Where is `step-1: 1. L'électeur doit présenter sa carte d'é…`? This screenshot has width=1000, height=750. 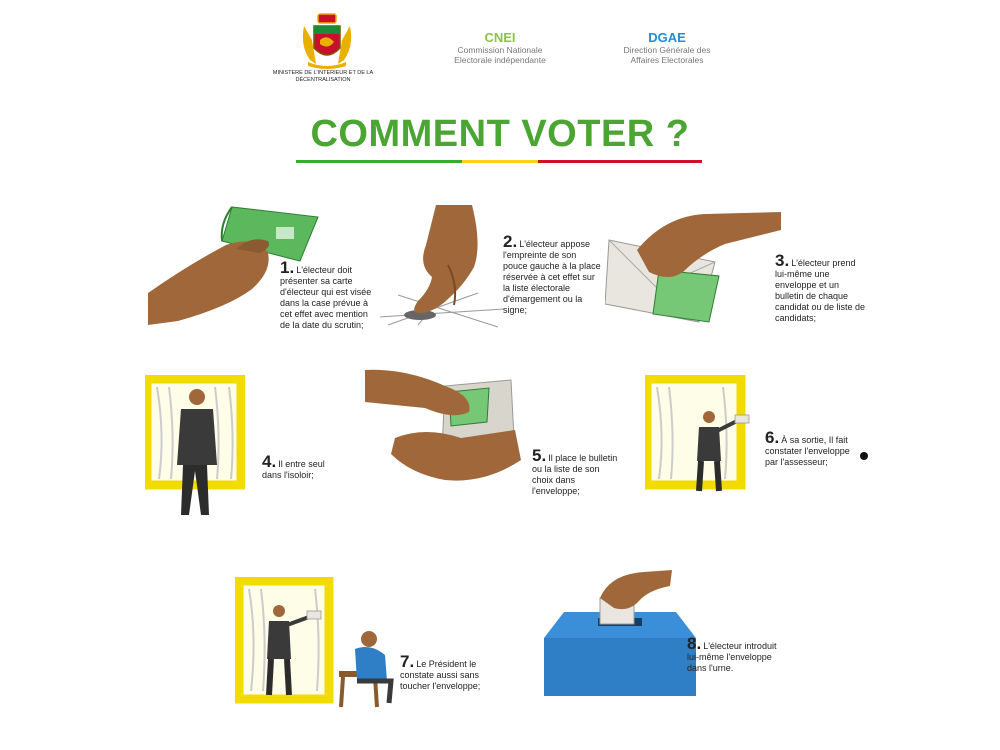
step-1: 1. L'électeur doit présenter sa carte d'é… is located at coordinates (327, 295).